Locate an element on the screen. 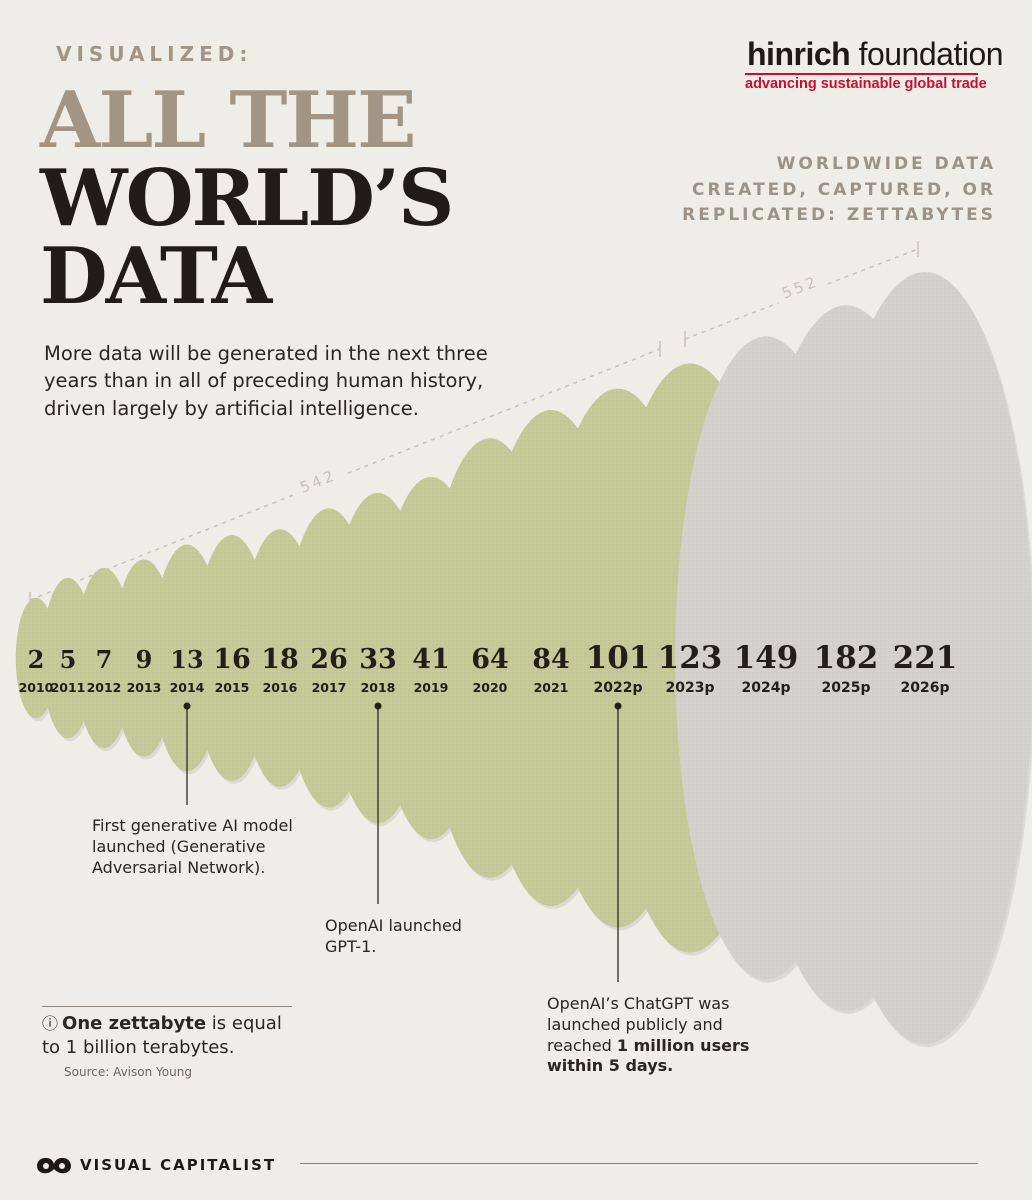  annotation-2018: OpenAI launched GPT-1. is located at coordinates (410, 937).